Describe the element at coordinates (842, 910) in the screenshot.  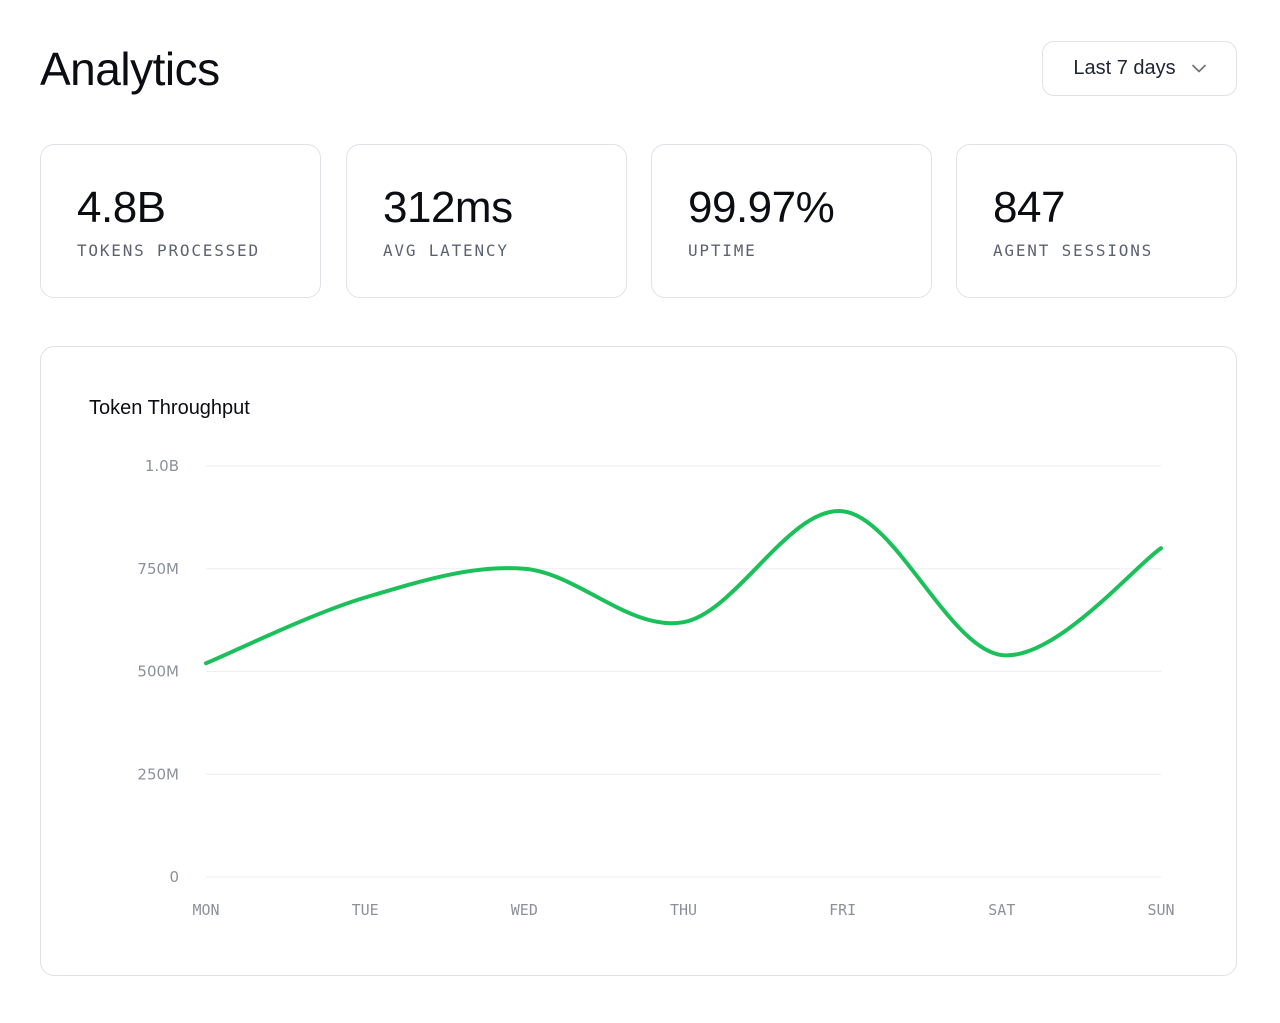
I see `x-tick-label: FRI` at that location.